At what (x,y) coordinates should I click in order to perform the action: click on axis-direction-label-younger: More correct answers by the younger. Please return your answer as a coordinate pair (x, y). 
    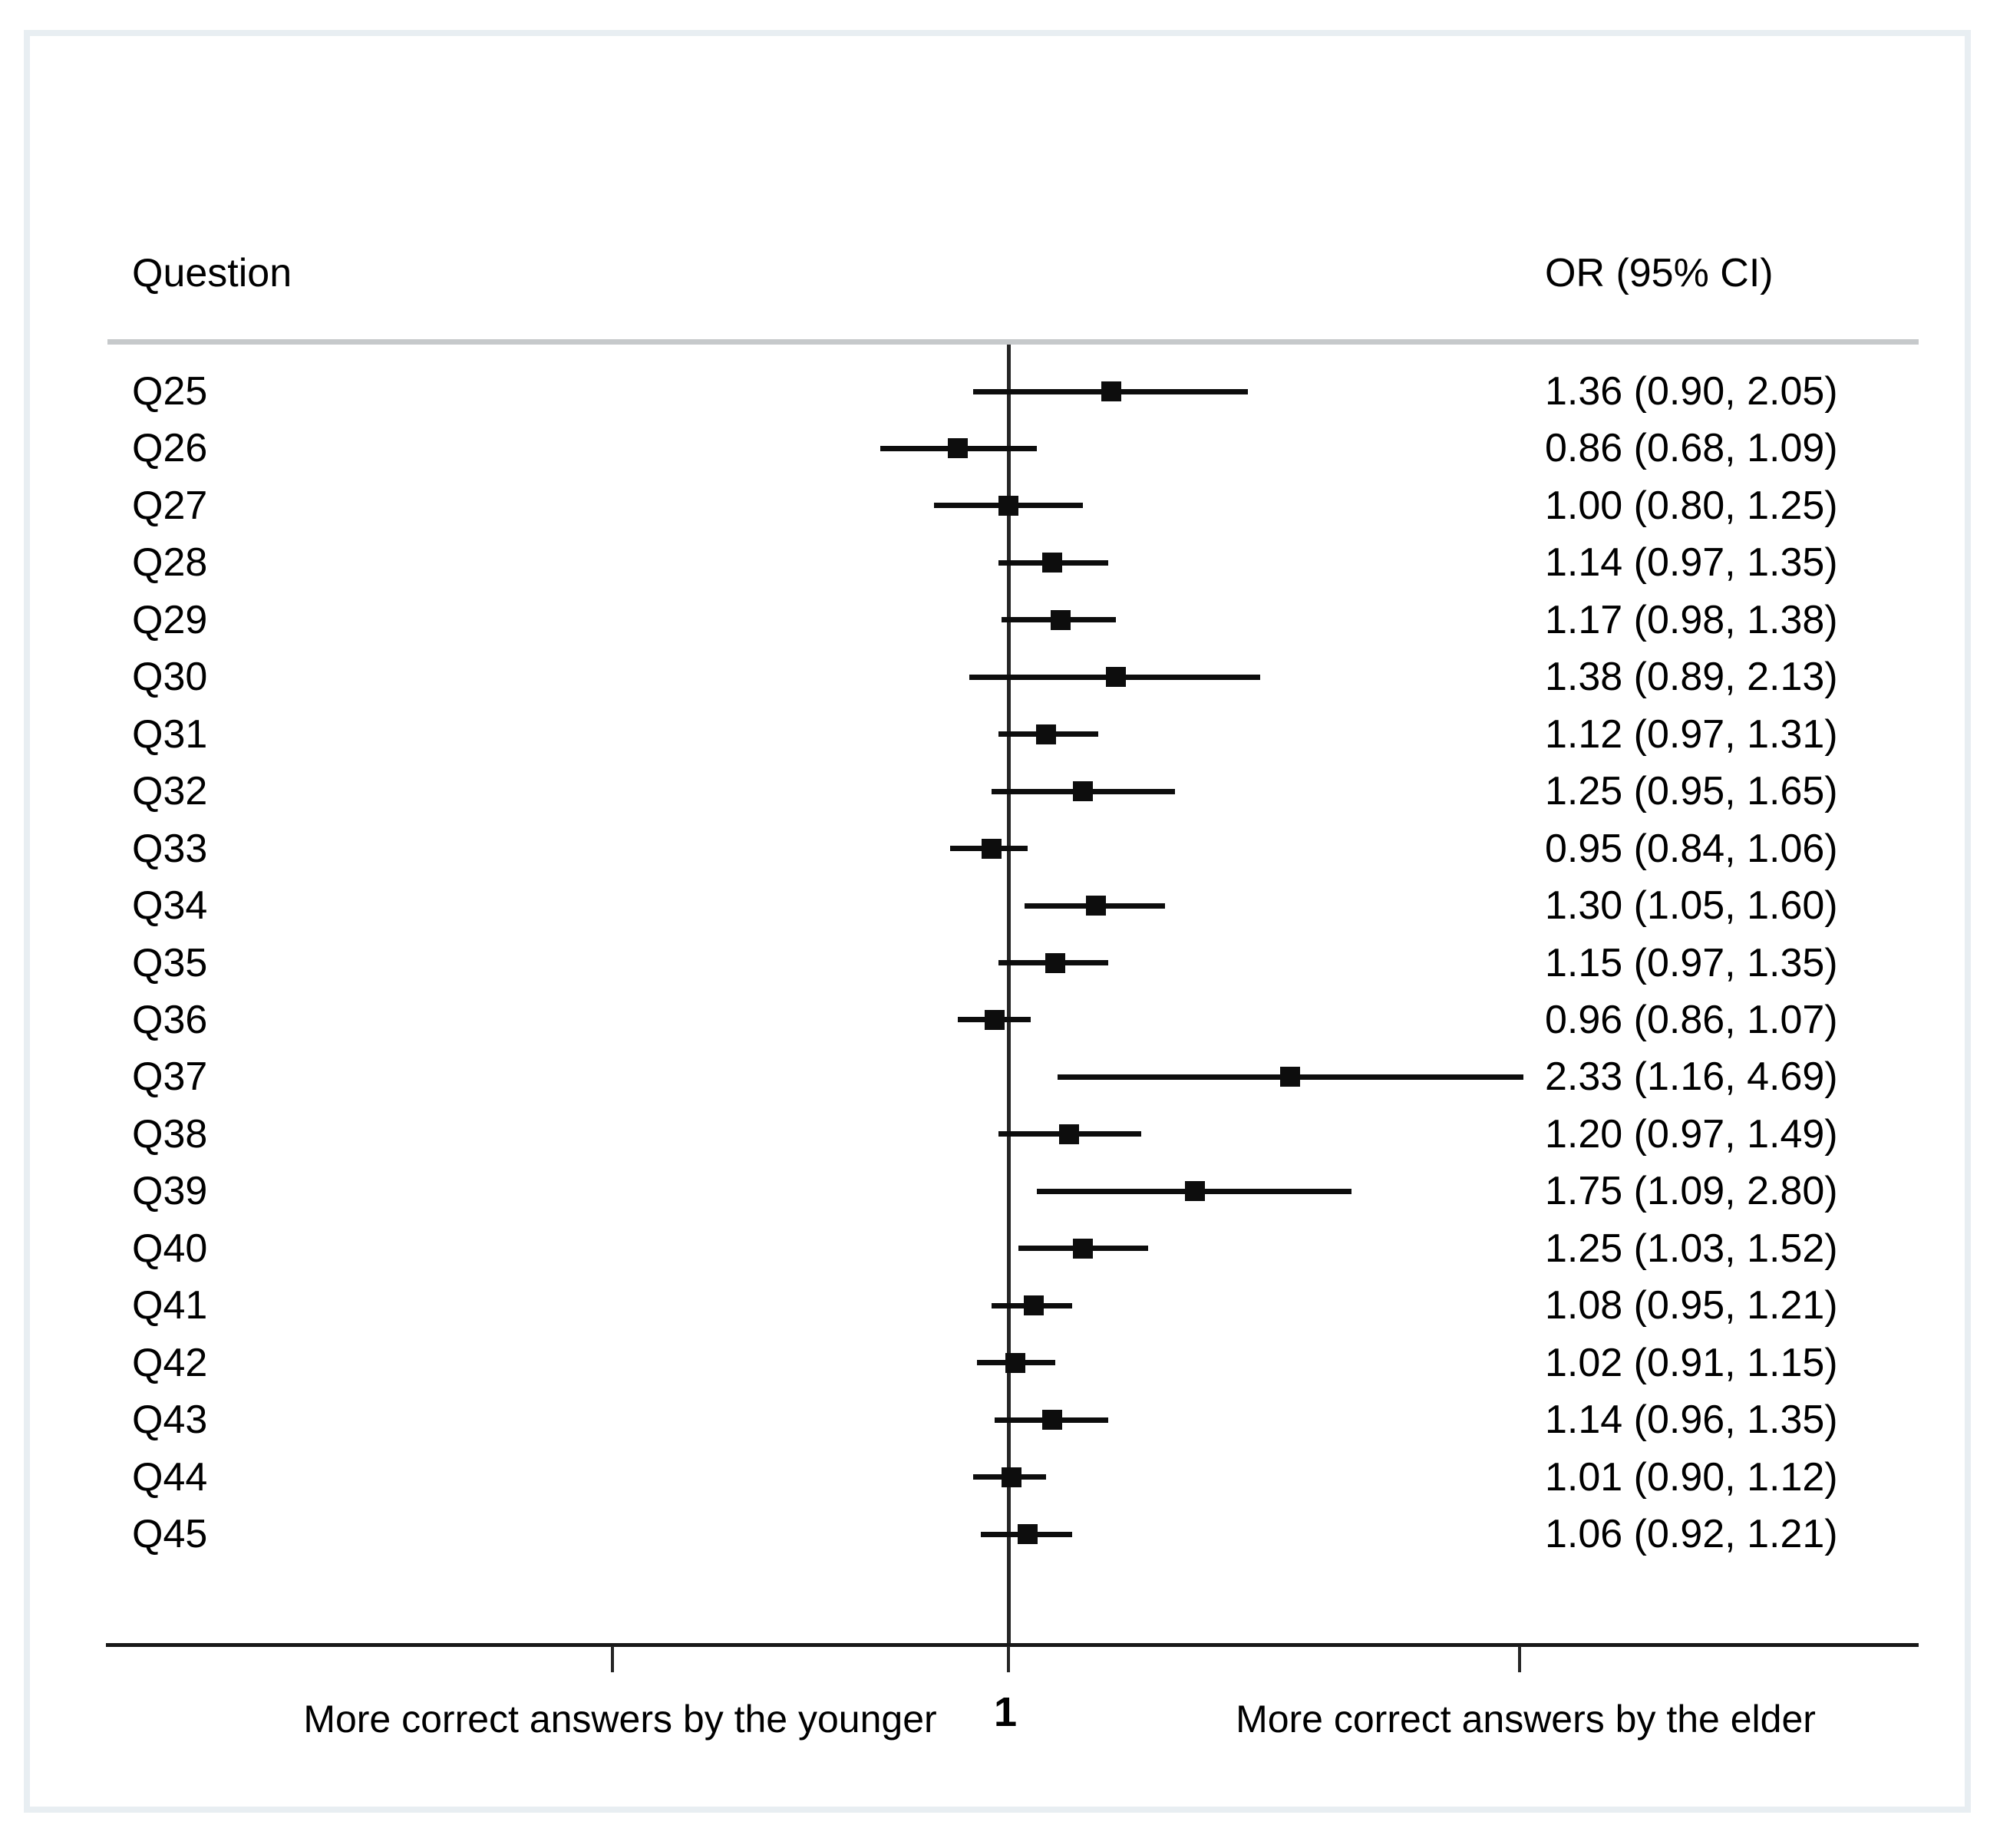
    Looking at the image, I should click on (620, 1719).